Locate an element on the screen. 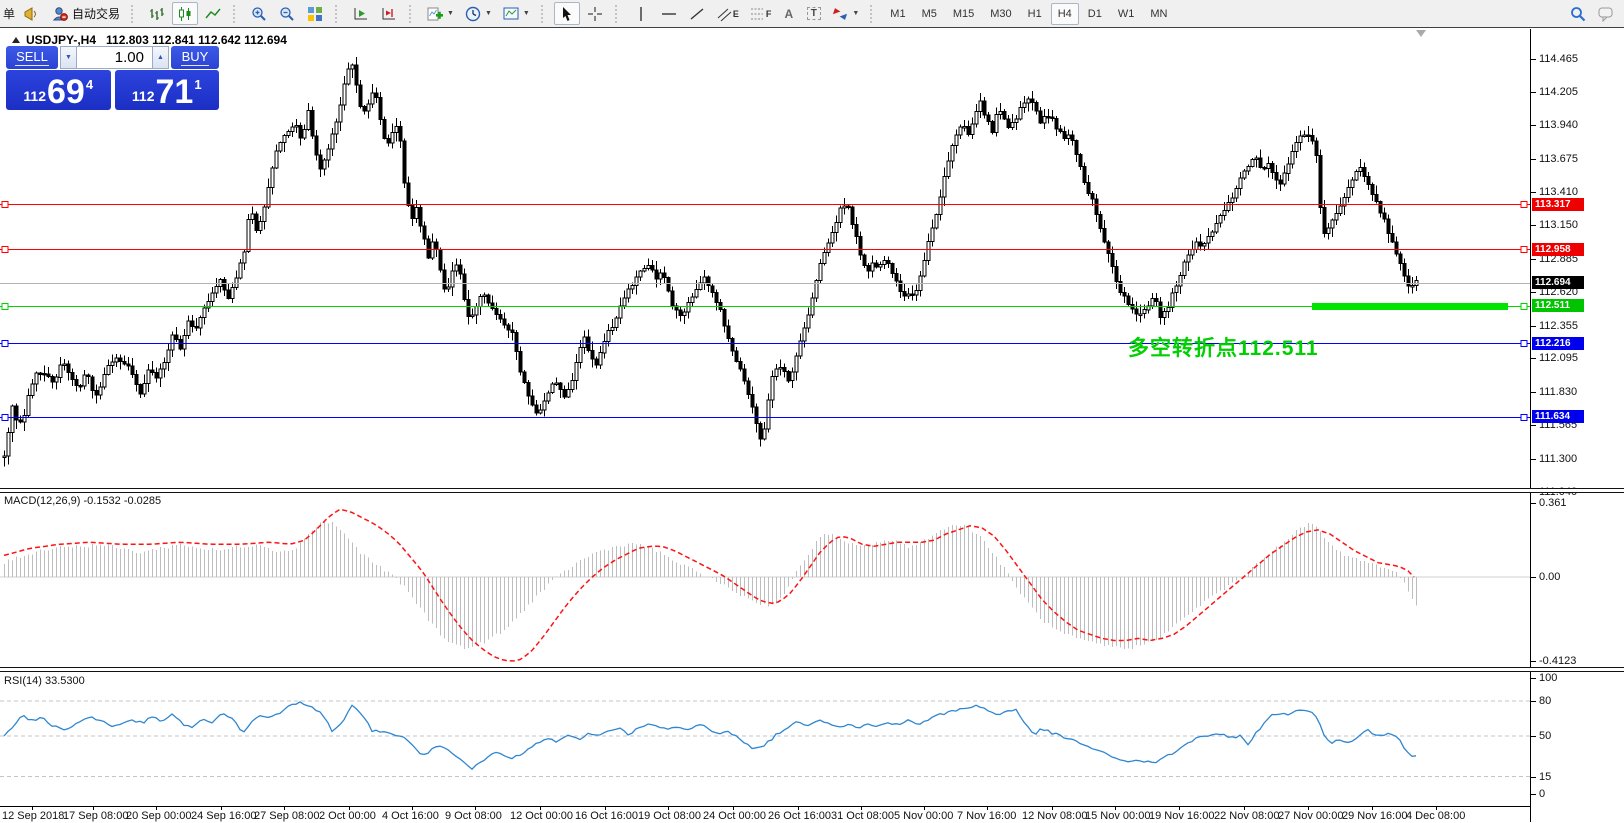 The height and width of the screenshot is (823, 1624). chart-shift-marker-icon is located at coordinates (1421, 33).